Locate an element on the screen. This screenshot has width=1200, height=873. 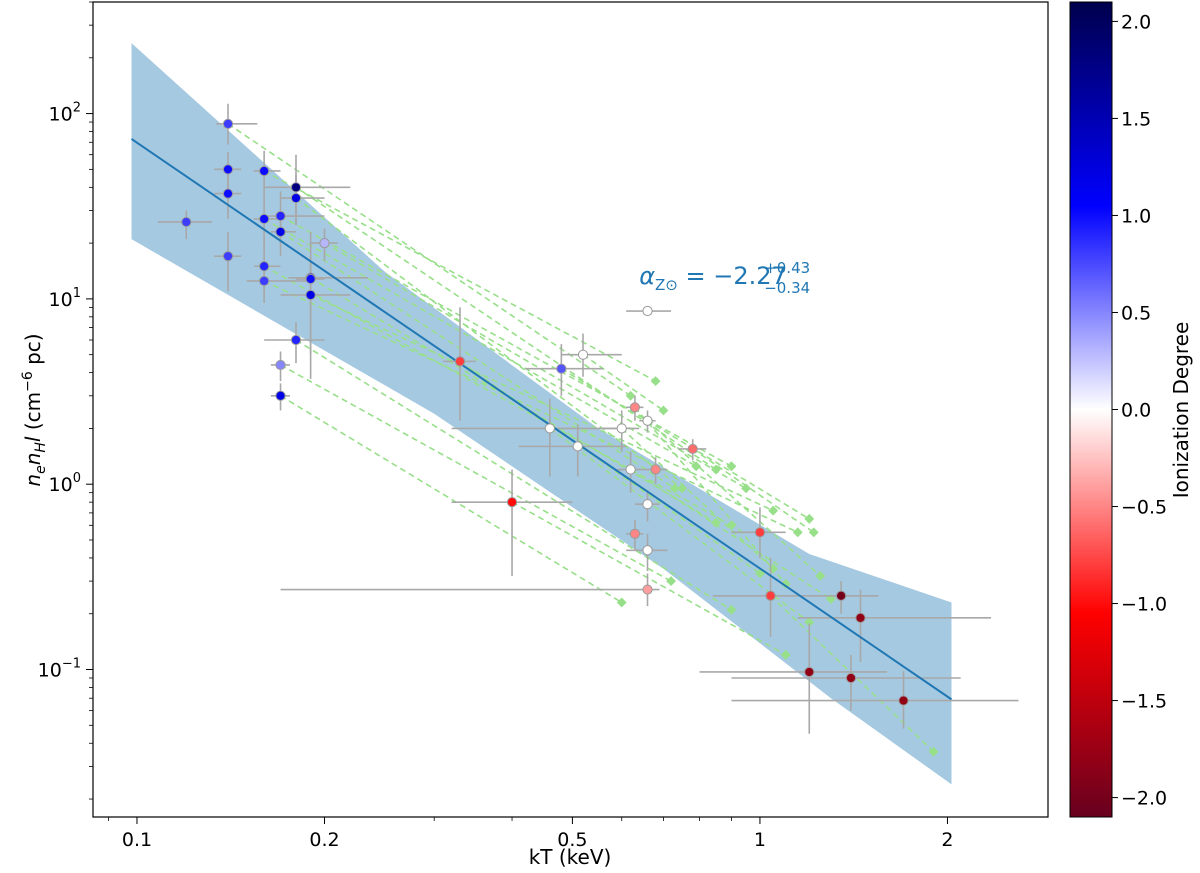
x-tick-label-3: 1 is located at coordinates (760, 840).